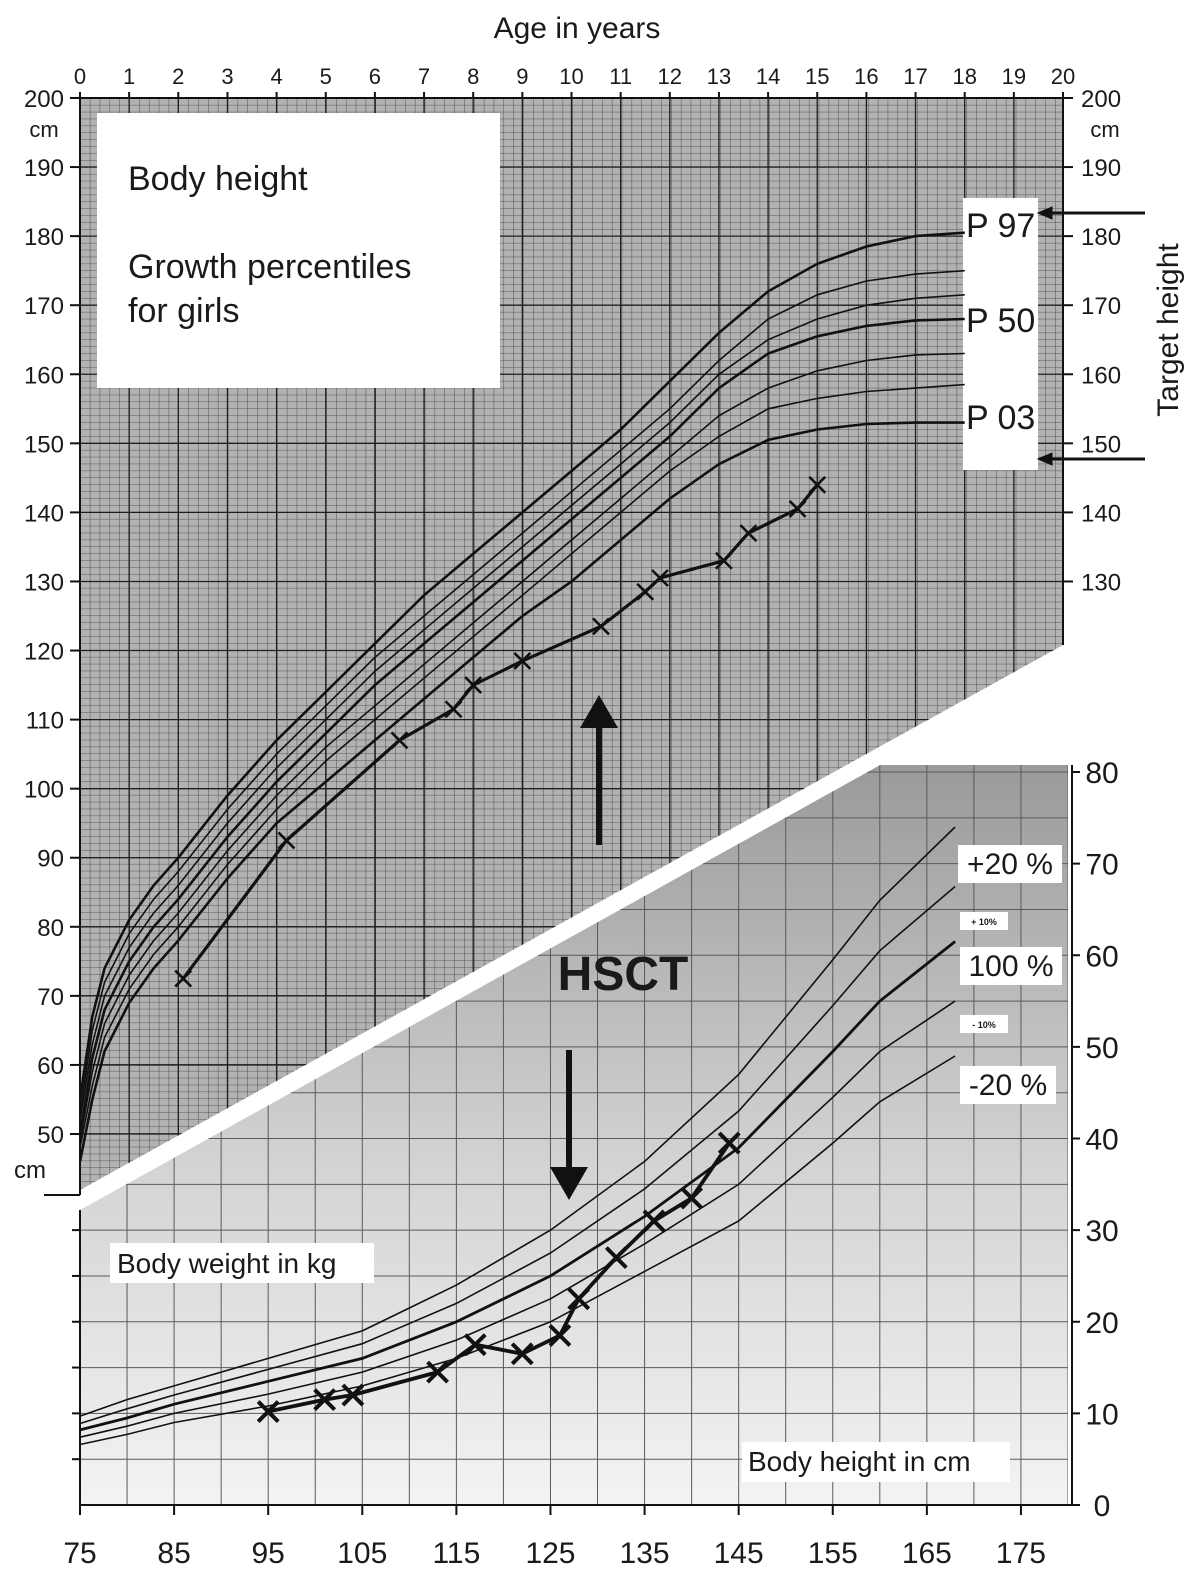 The image size is (1204, 1587). Describe the element at coordinates (1101, 1048) in the screenshot. I see `body-weight-tick-label: 50` at that location.